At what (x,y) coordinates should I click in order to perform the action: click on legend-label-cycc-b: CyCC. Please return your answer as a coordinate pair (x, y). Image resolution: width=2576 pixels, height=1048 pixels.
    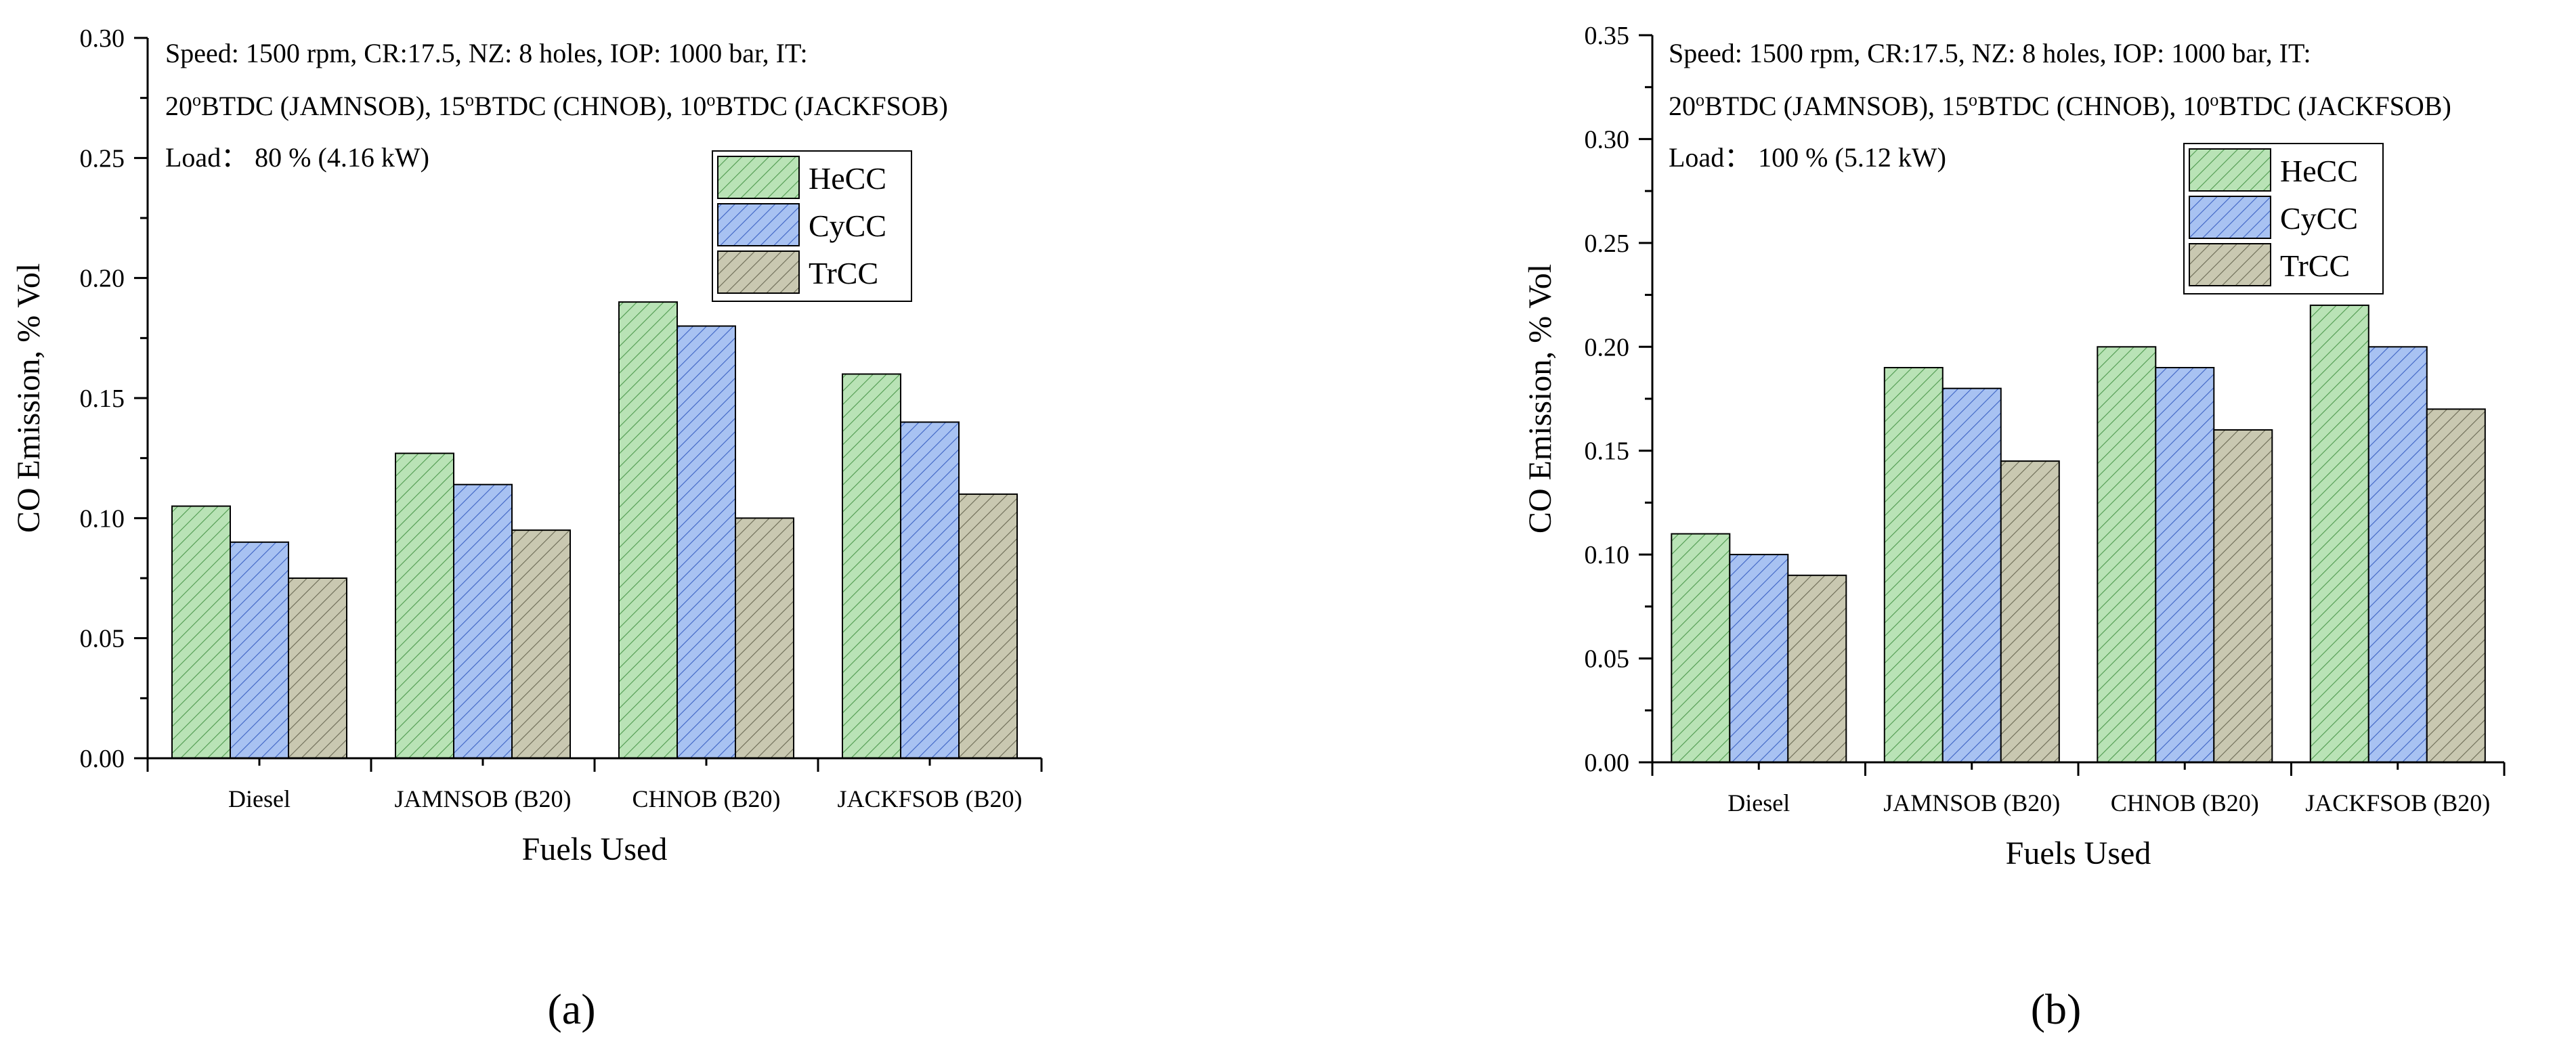
    Looking at the image, I should click on (2319, 219).